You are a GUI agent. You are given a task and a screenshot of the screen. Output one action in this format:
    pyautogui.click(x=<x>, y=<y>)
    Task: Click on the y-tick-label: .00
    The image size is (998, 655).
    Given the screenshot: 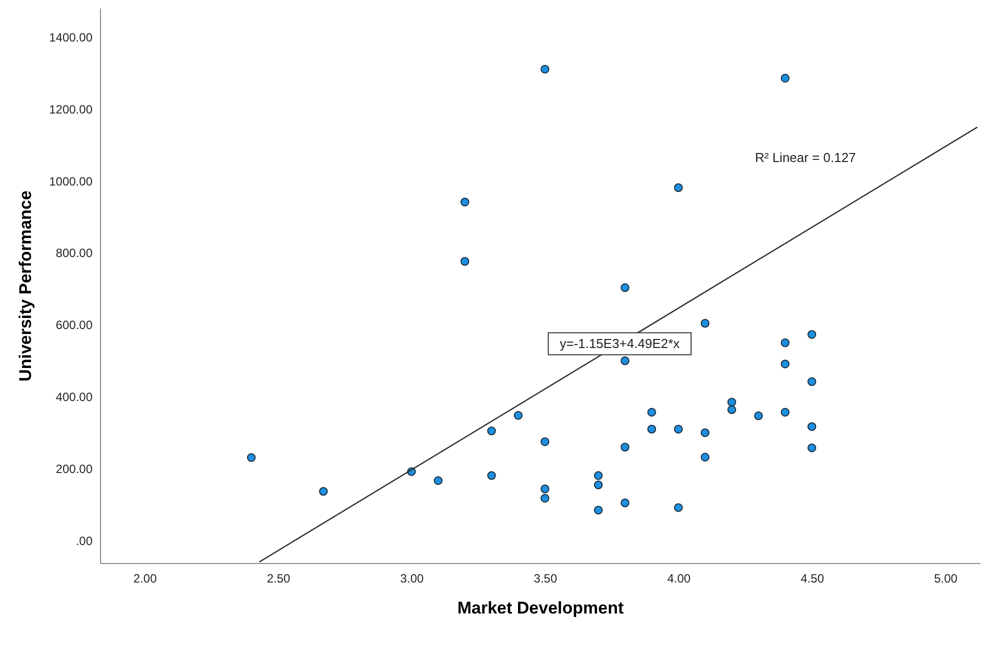 What is the action you would take?
    pyautogui.click(x=84, y=541)
    